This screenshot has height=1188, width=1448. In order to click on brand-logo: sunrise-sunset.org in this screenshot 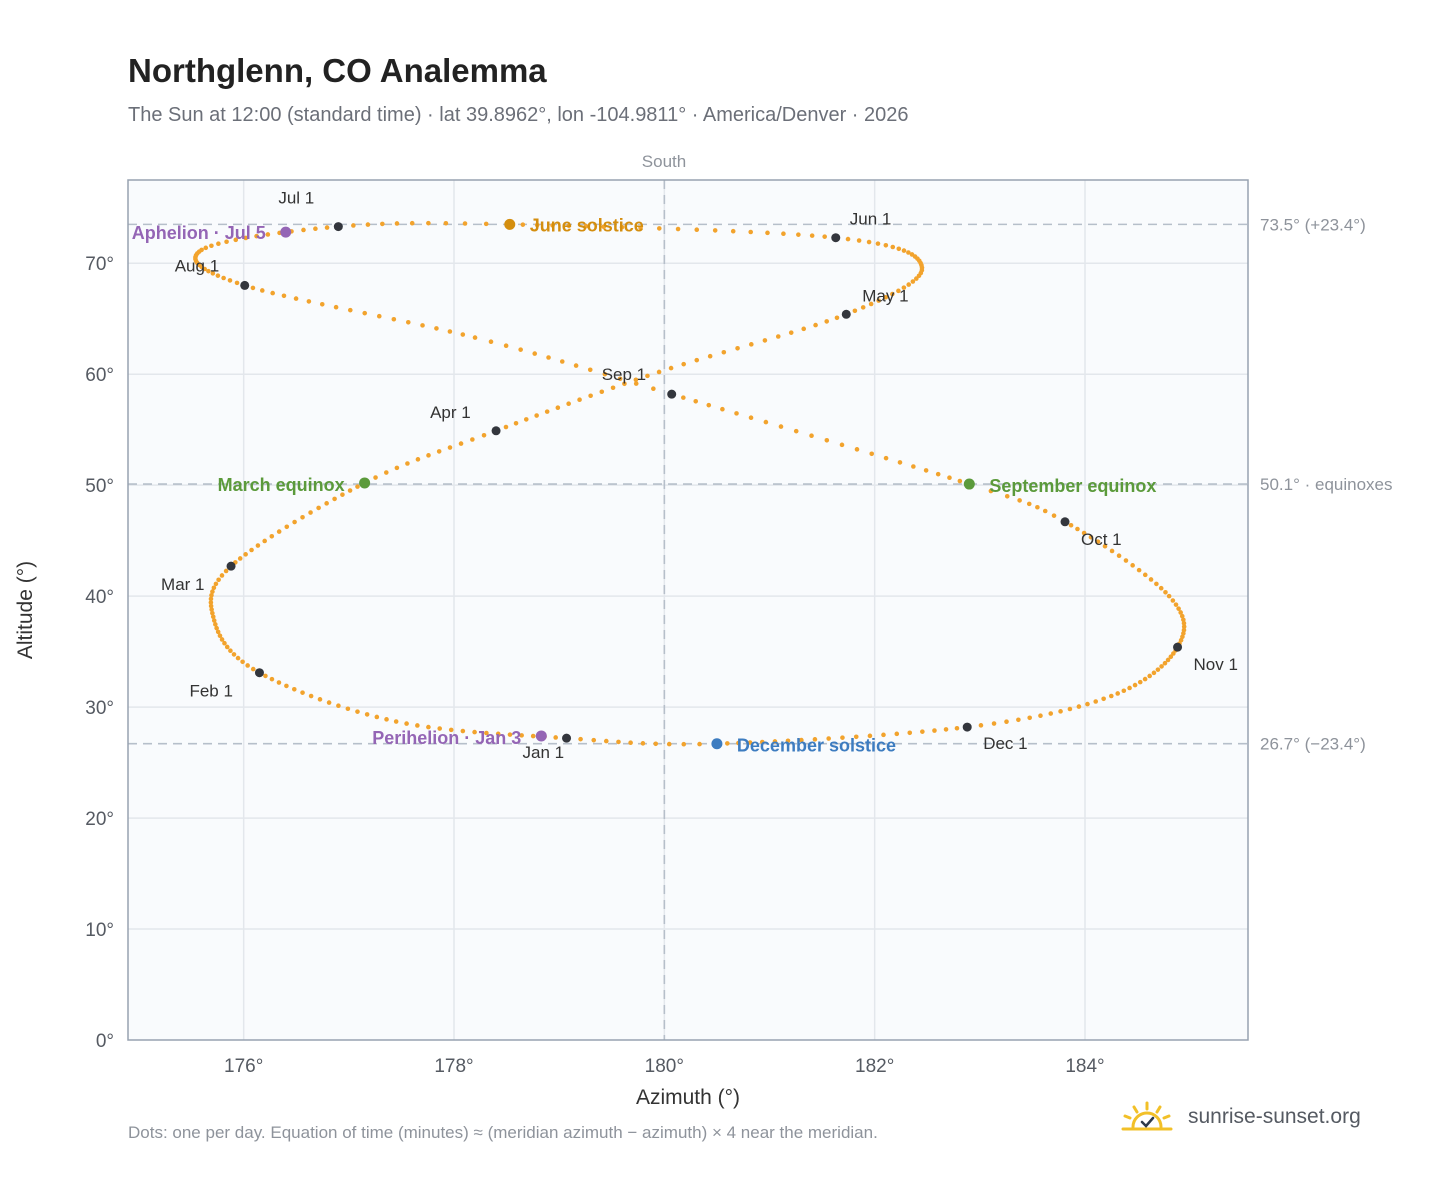, I will do `click(1240, 1117)`.